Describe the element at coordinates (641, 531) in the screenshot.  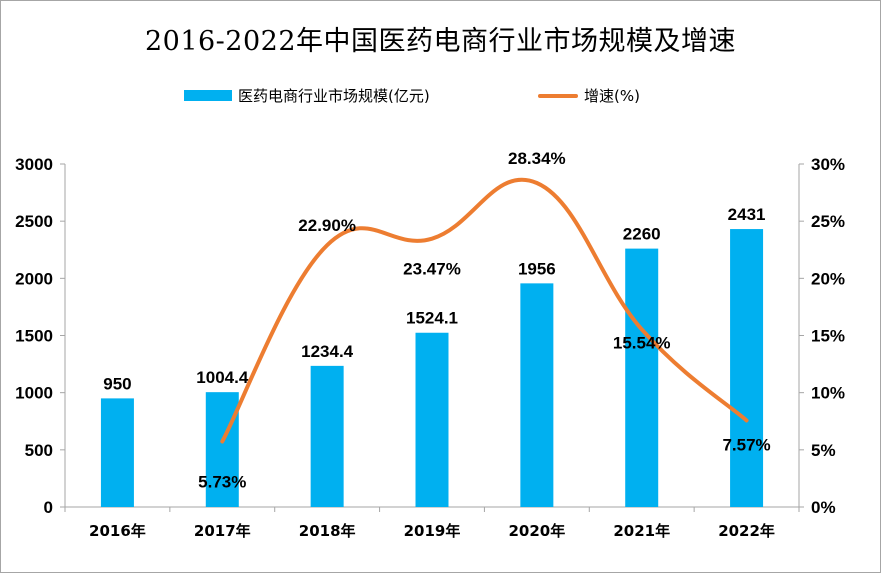
I see `x-tick-label: 2021年` at that location.